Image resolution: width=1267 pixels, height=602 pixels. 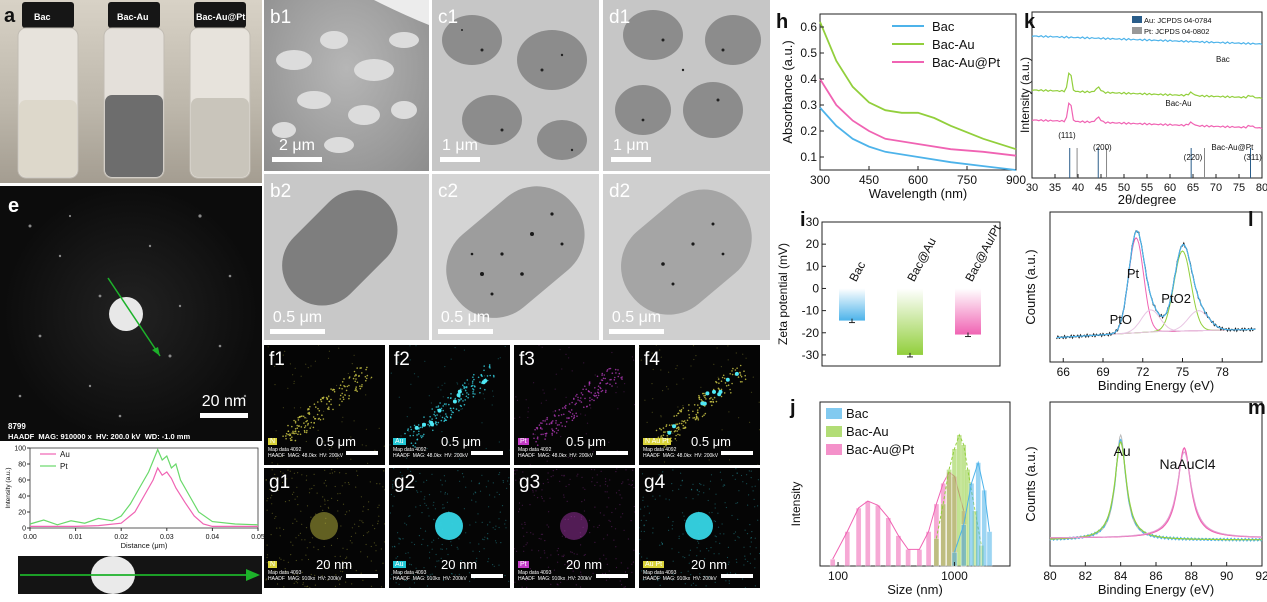 What do you see at coordinates (1156, 324) in the screenshot?
I see `fit-component` at bounding box center [1156, 324].